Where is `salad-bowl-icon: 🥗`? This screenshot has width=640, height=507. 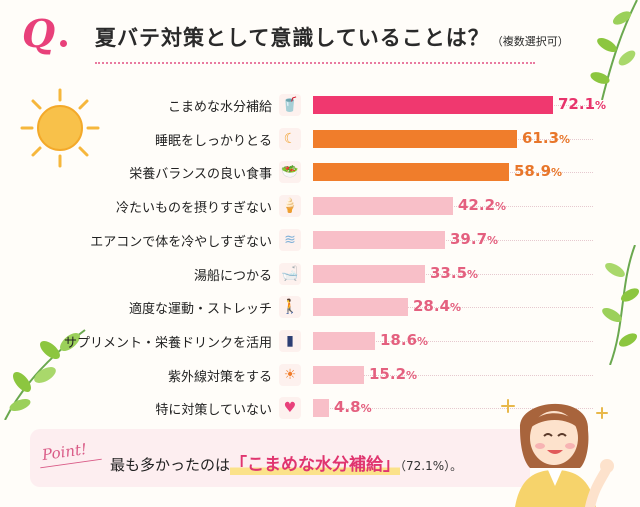
salad-bowl-icon: 🥗 is located at coordinates (290, 172).